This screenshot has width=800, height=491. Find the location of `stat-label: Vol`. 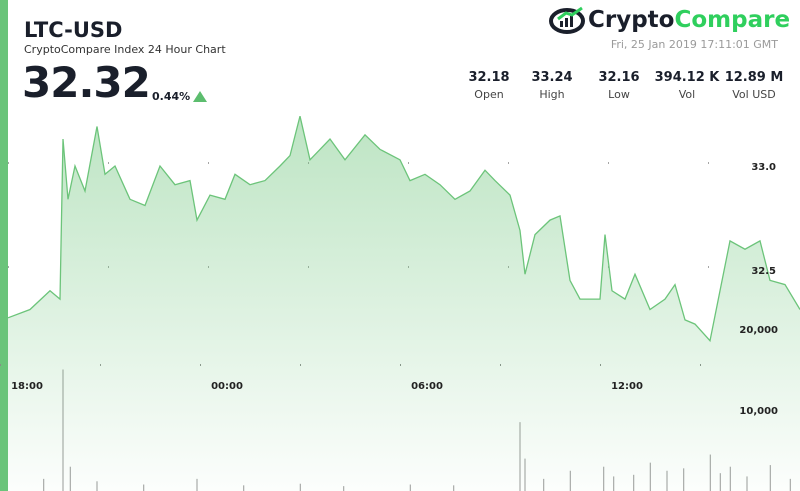

stat-label: Vol is located at coordinates (687, 94).